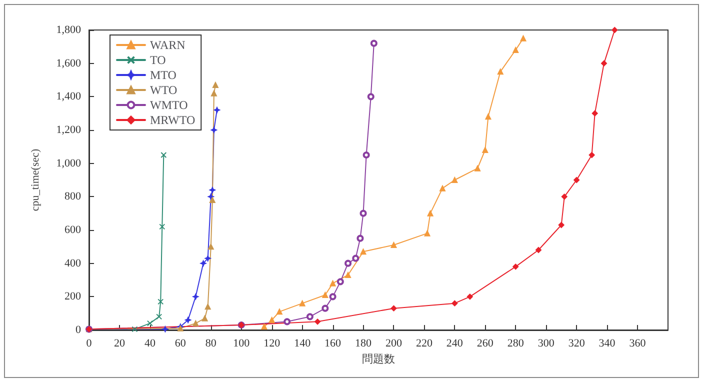 Image resolution: width=705 pixels, height=384 pixels. I want to click on y-tick-label: 400, so click(73, 263).